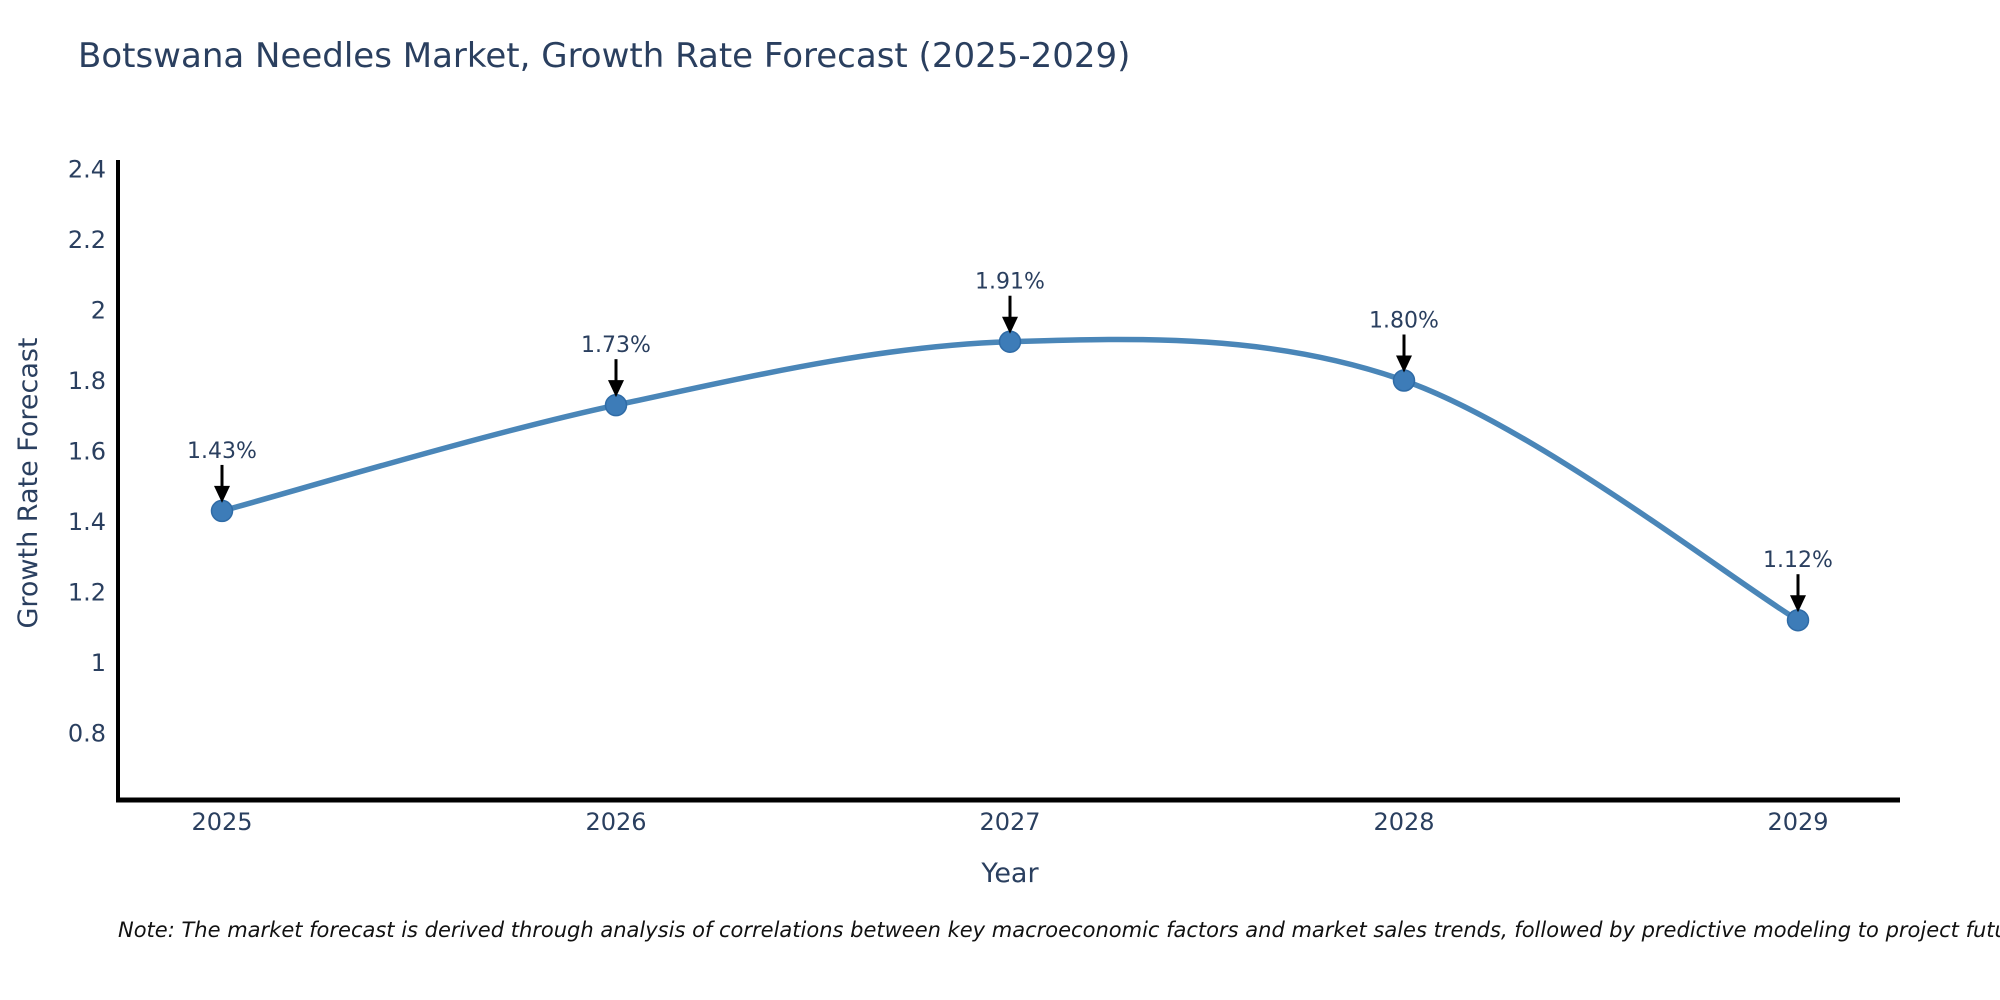 The image size is (2000, 1000). Describe the element at coordinates (98, 311) in the screenshot. I see `y-tick-label: 2` at that location.